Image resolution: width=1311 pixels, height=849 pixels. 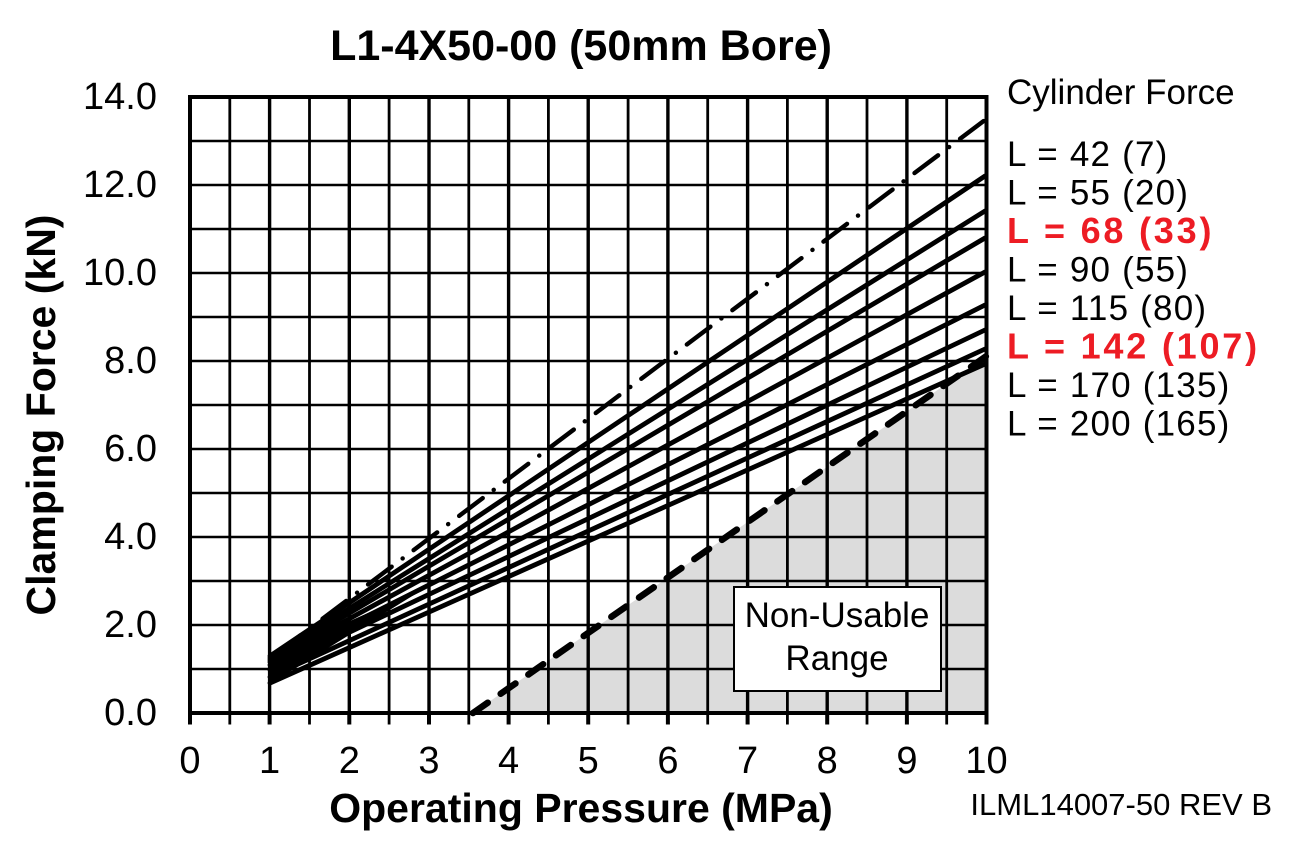 I want to click on svg-text: L1-4X50-00 (50mm Bore), so click(x=581, y=46).